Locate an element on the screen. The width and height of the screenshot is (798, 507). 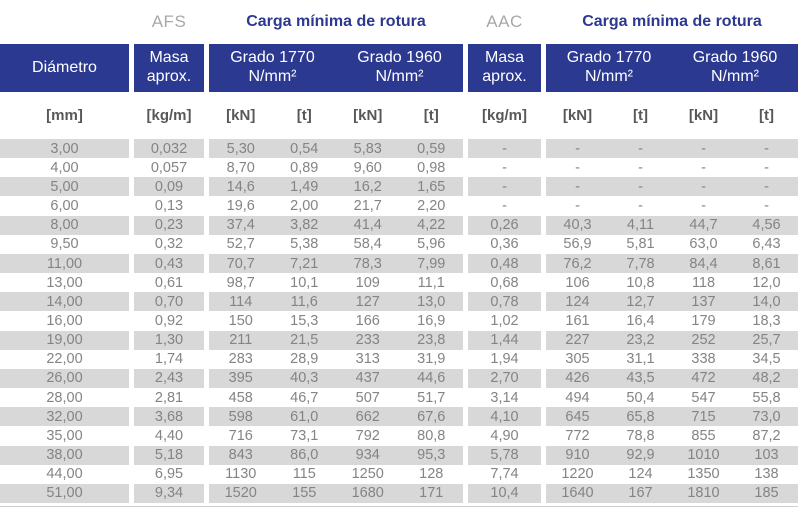
table-cell: 338 is located at coordinates (703, 359).